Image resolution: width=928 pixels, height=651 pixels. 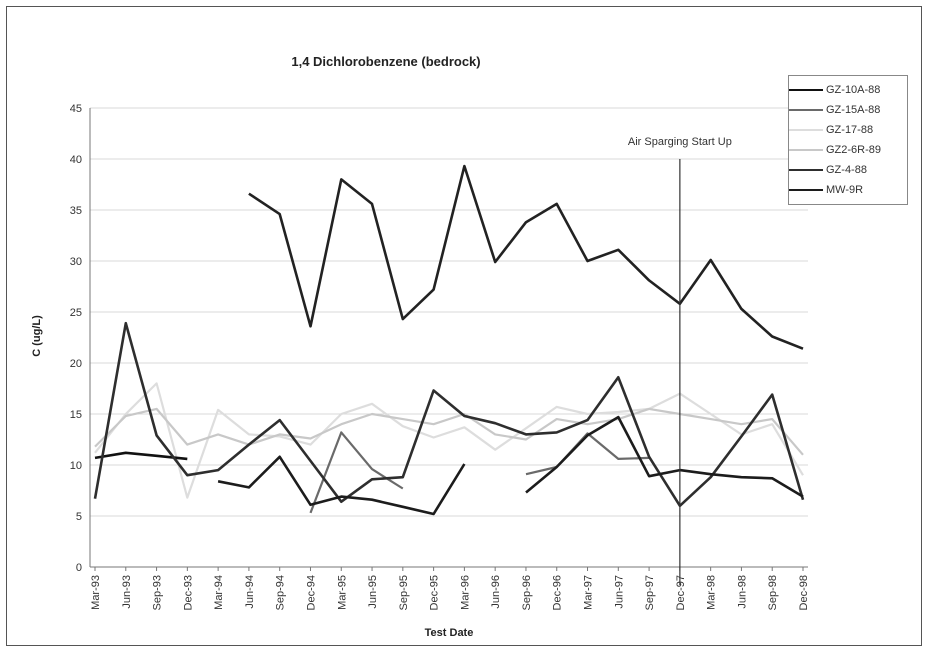 I want to click on legend-item: MW-9R, so click(x=848, y=190).